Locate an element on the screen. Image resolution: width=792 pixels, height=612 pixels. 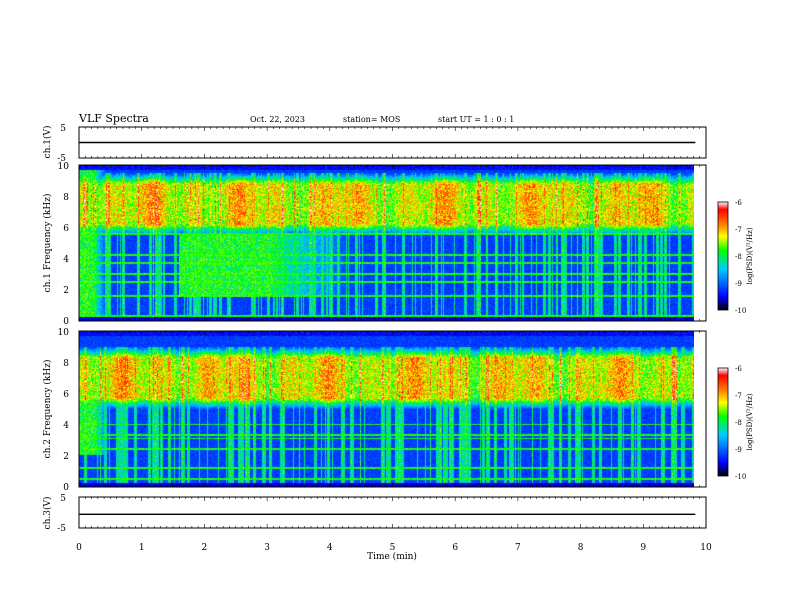
xtick-2: 2 is located at coordinates (205, 548).